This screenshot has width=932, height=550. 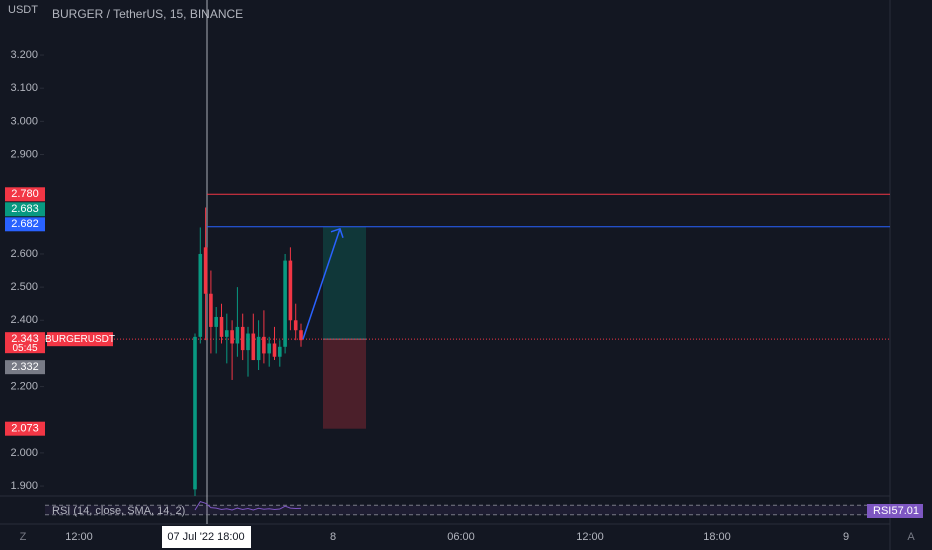 I want to click on arrow-head, so click(x=337, y=233).